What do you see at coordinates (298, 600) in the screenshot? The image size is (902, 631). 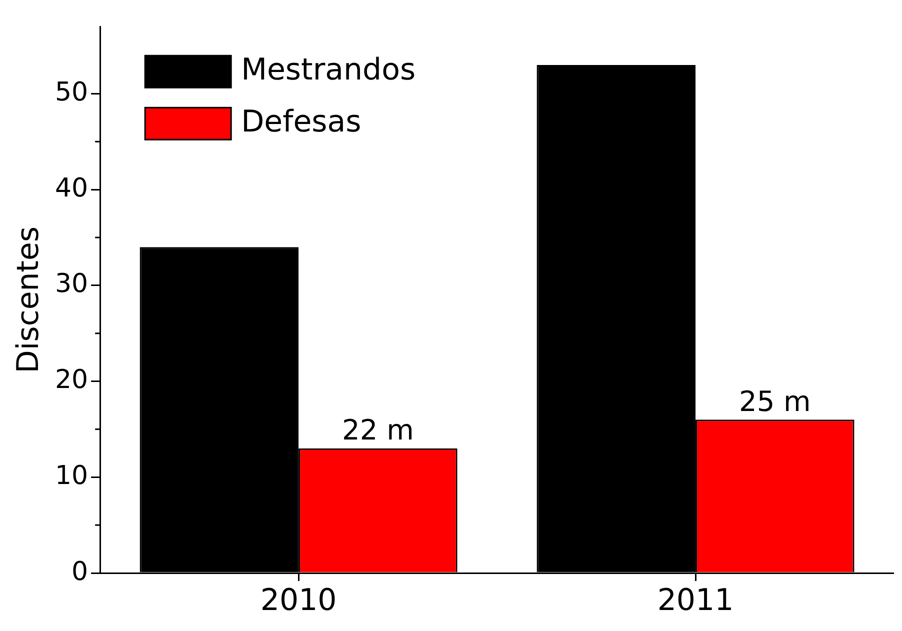 I see `x-tick-label: 2010` at bounding box center [298, 600].